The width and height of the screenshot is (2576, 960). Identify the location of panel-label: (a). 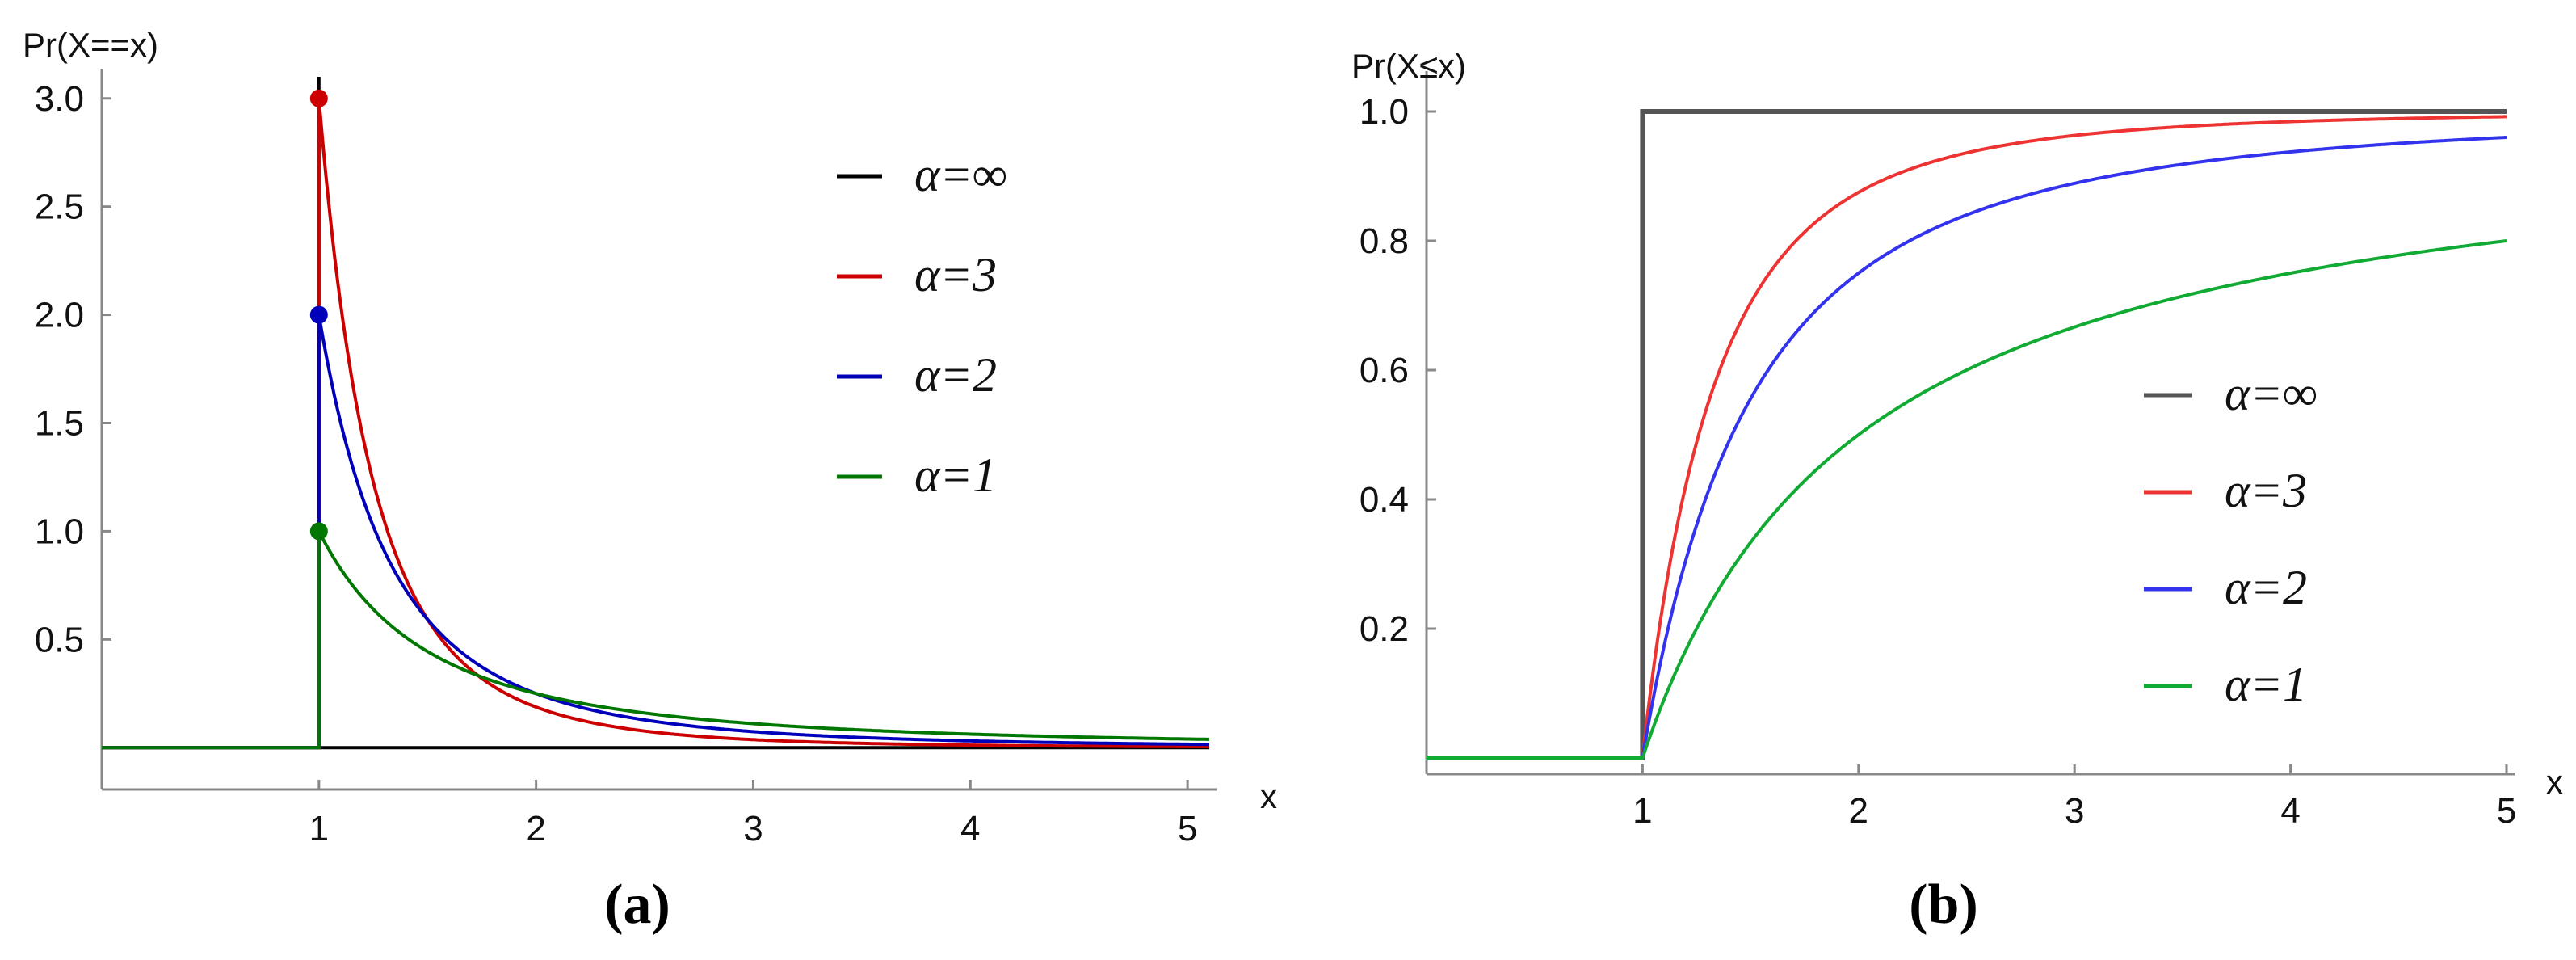
(637, 905).